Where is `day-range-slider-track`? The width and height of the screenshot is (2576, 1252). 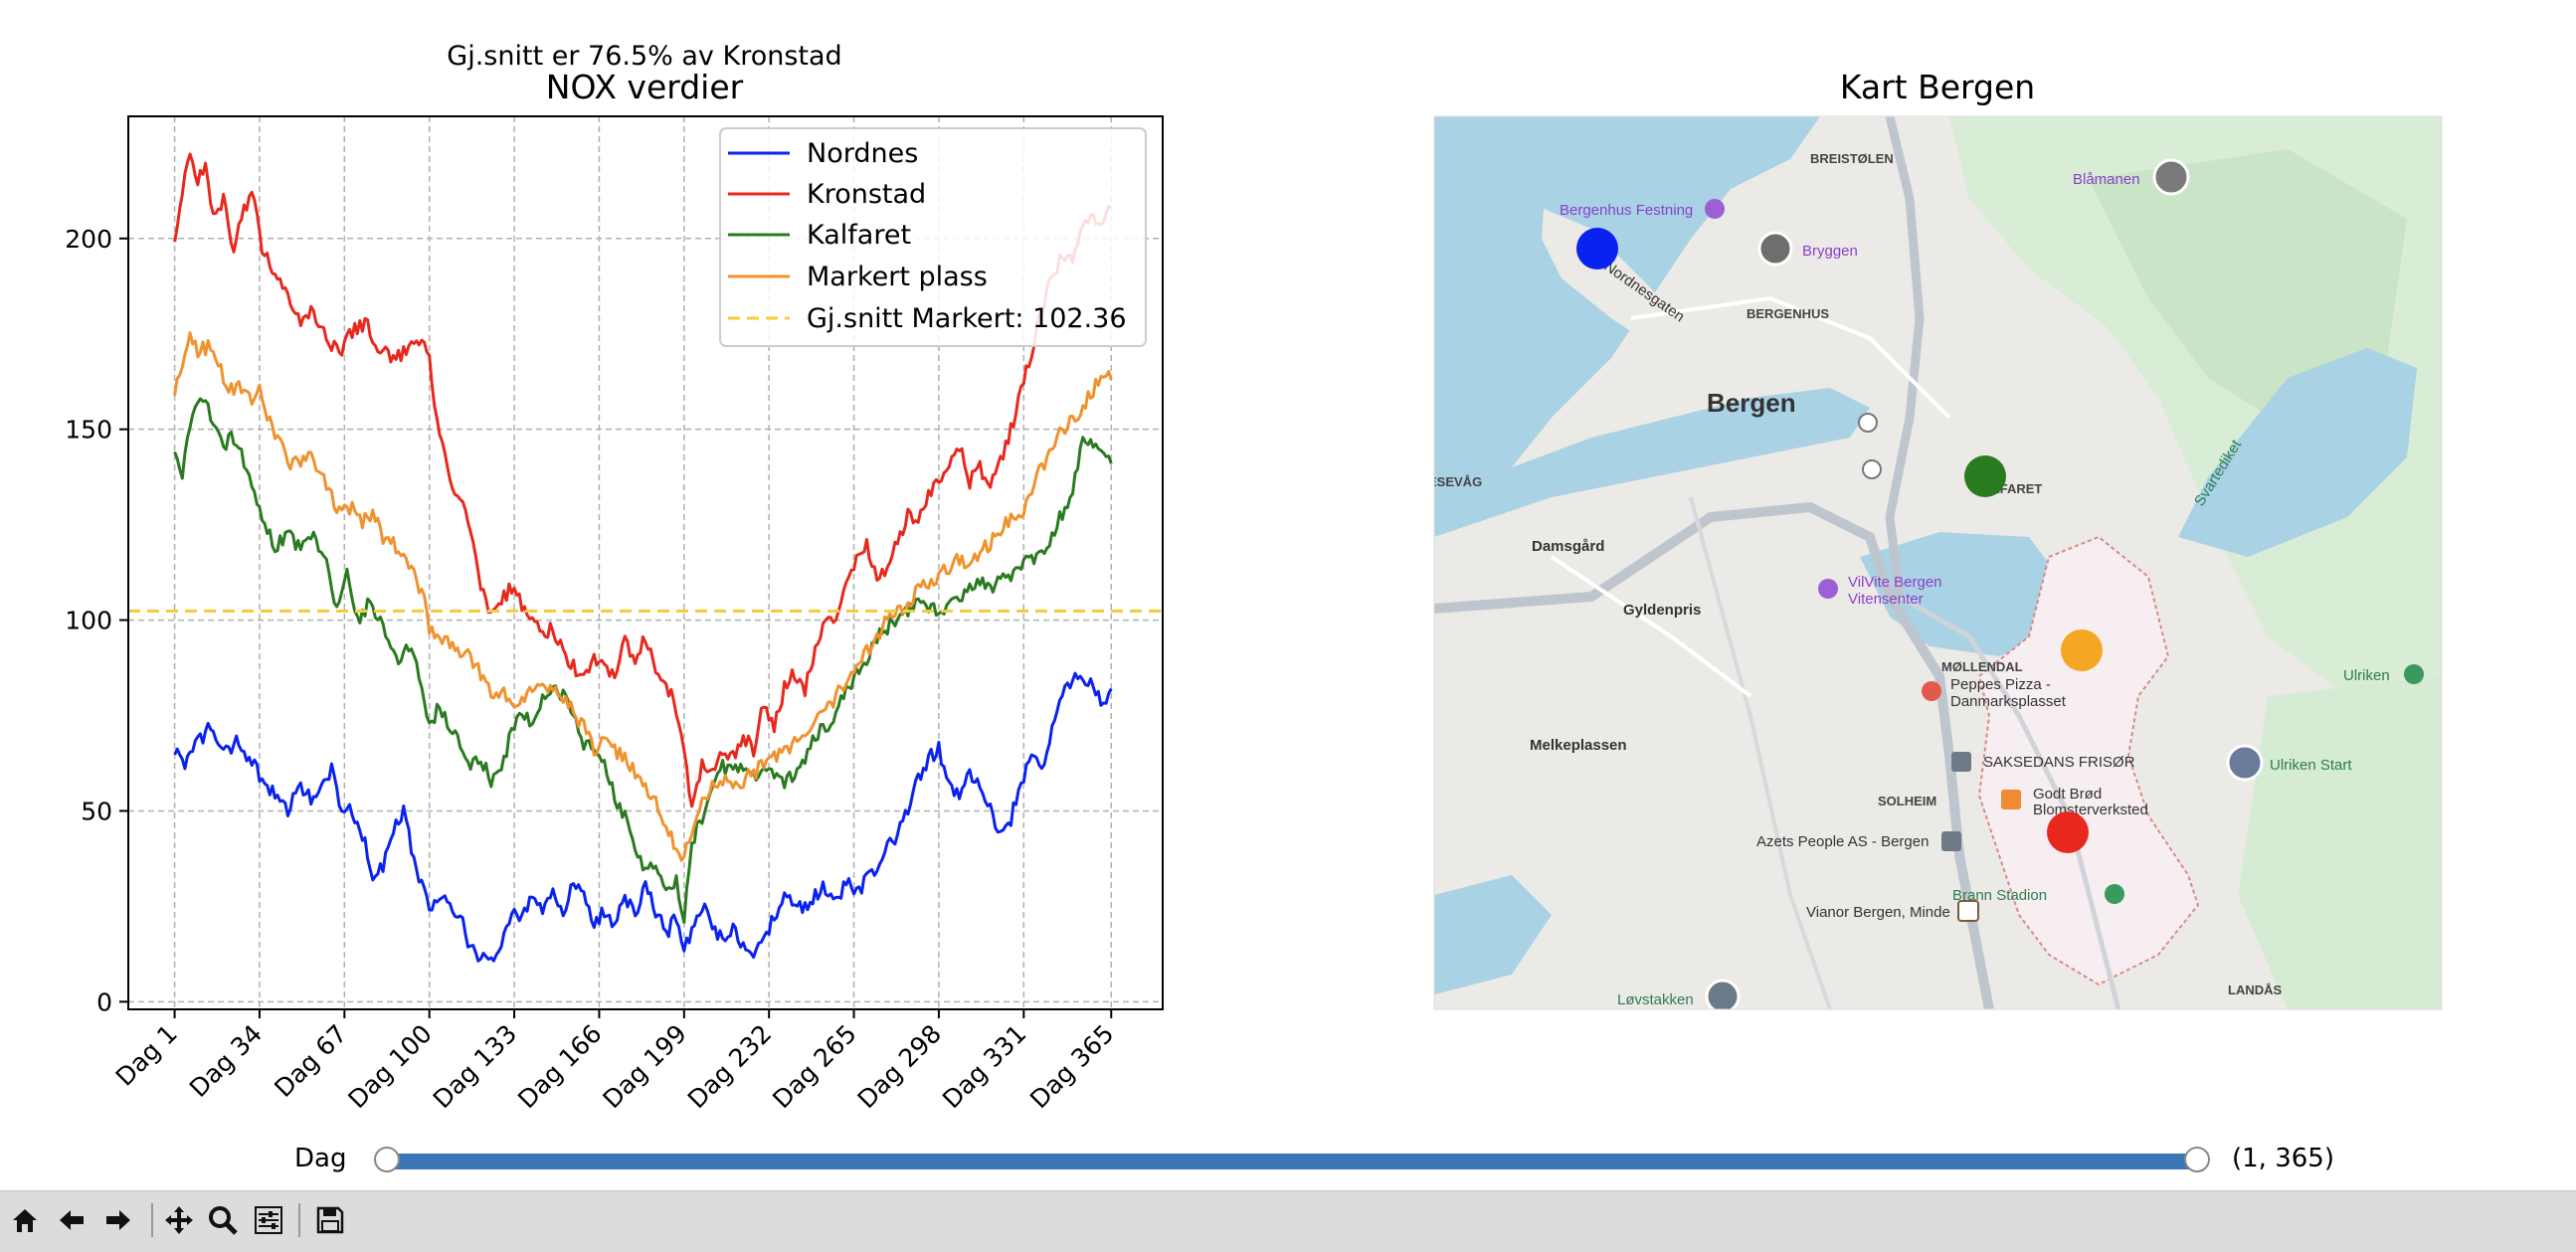 day-range-slider-track is located at coordinates (1291, 1161).